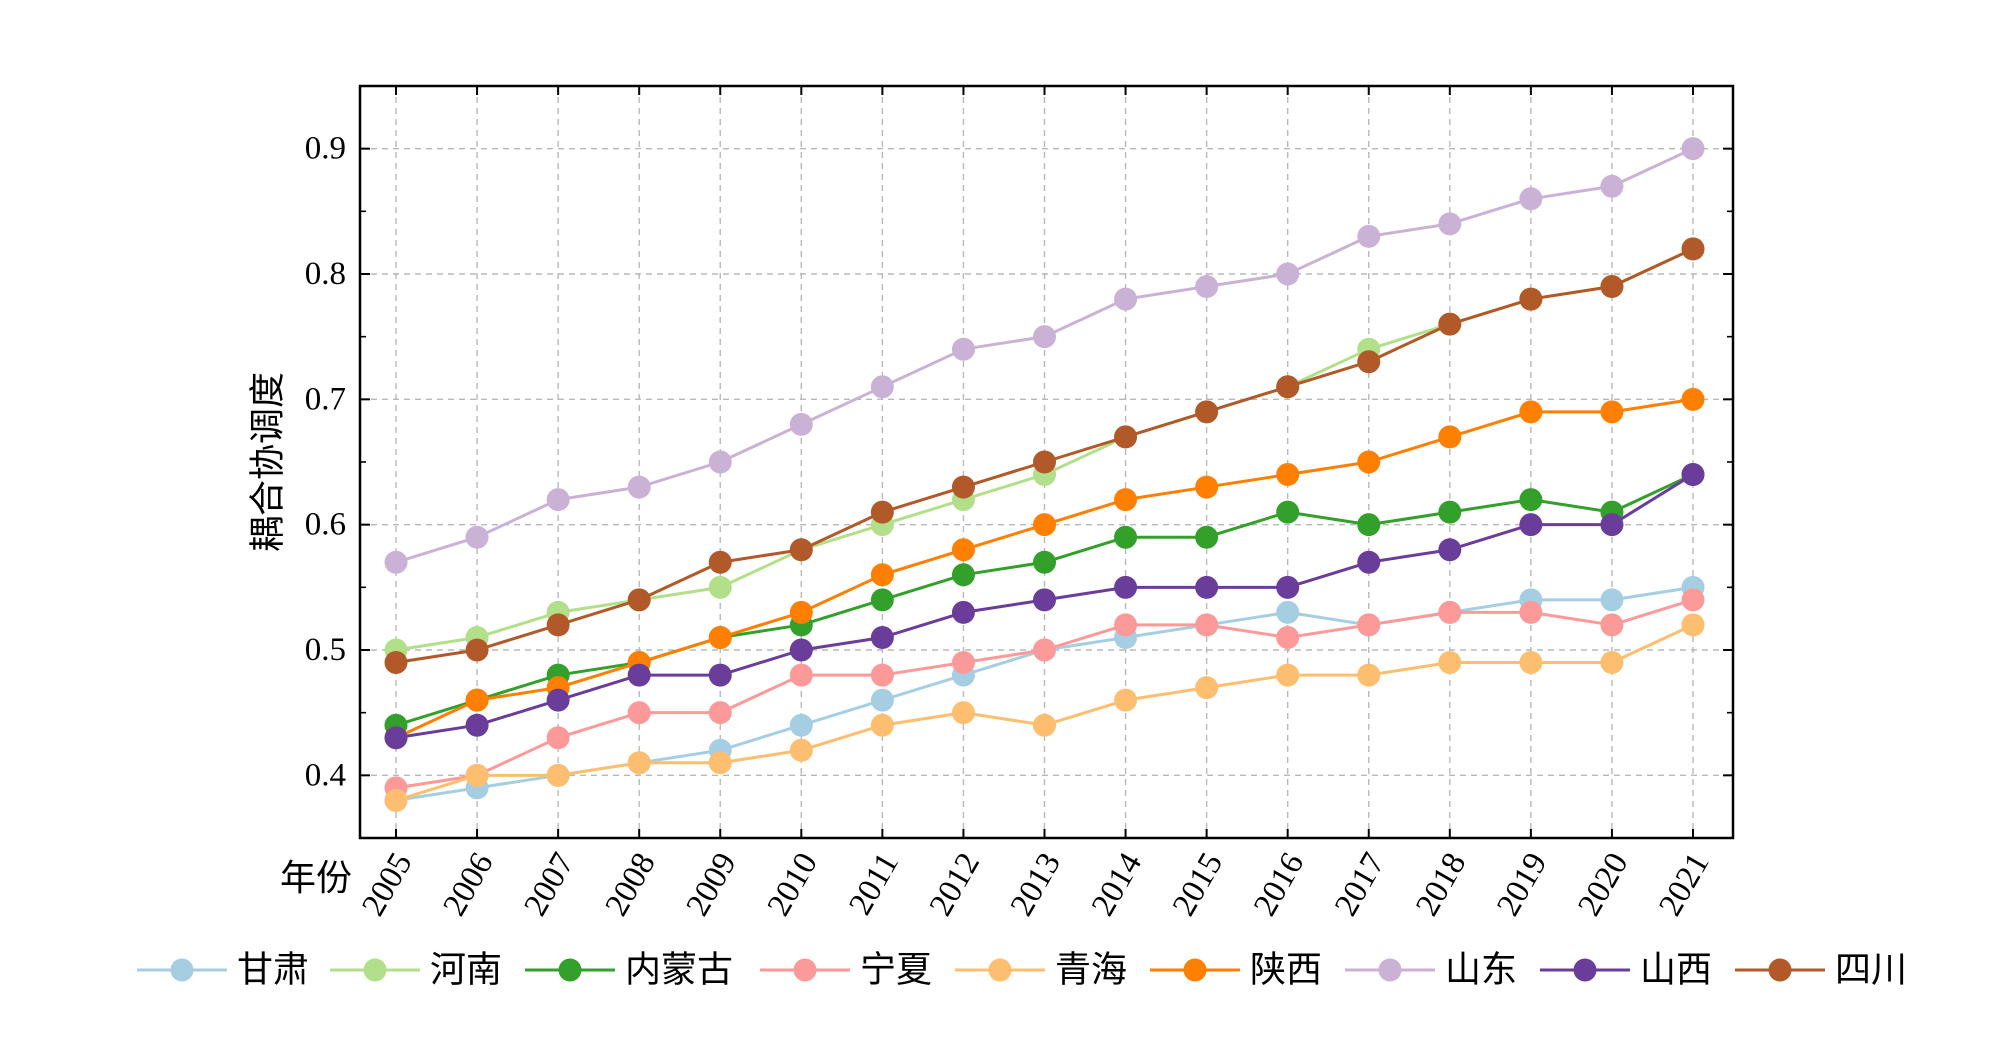 The height and width of the screenshot is (1042, 2000). What do you see at coordinates (1684, 884) in the screenshot?
I see `x-tick-label: 2021` at bounding box center [1684, 884].